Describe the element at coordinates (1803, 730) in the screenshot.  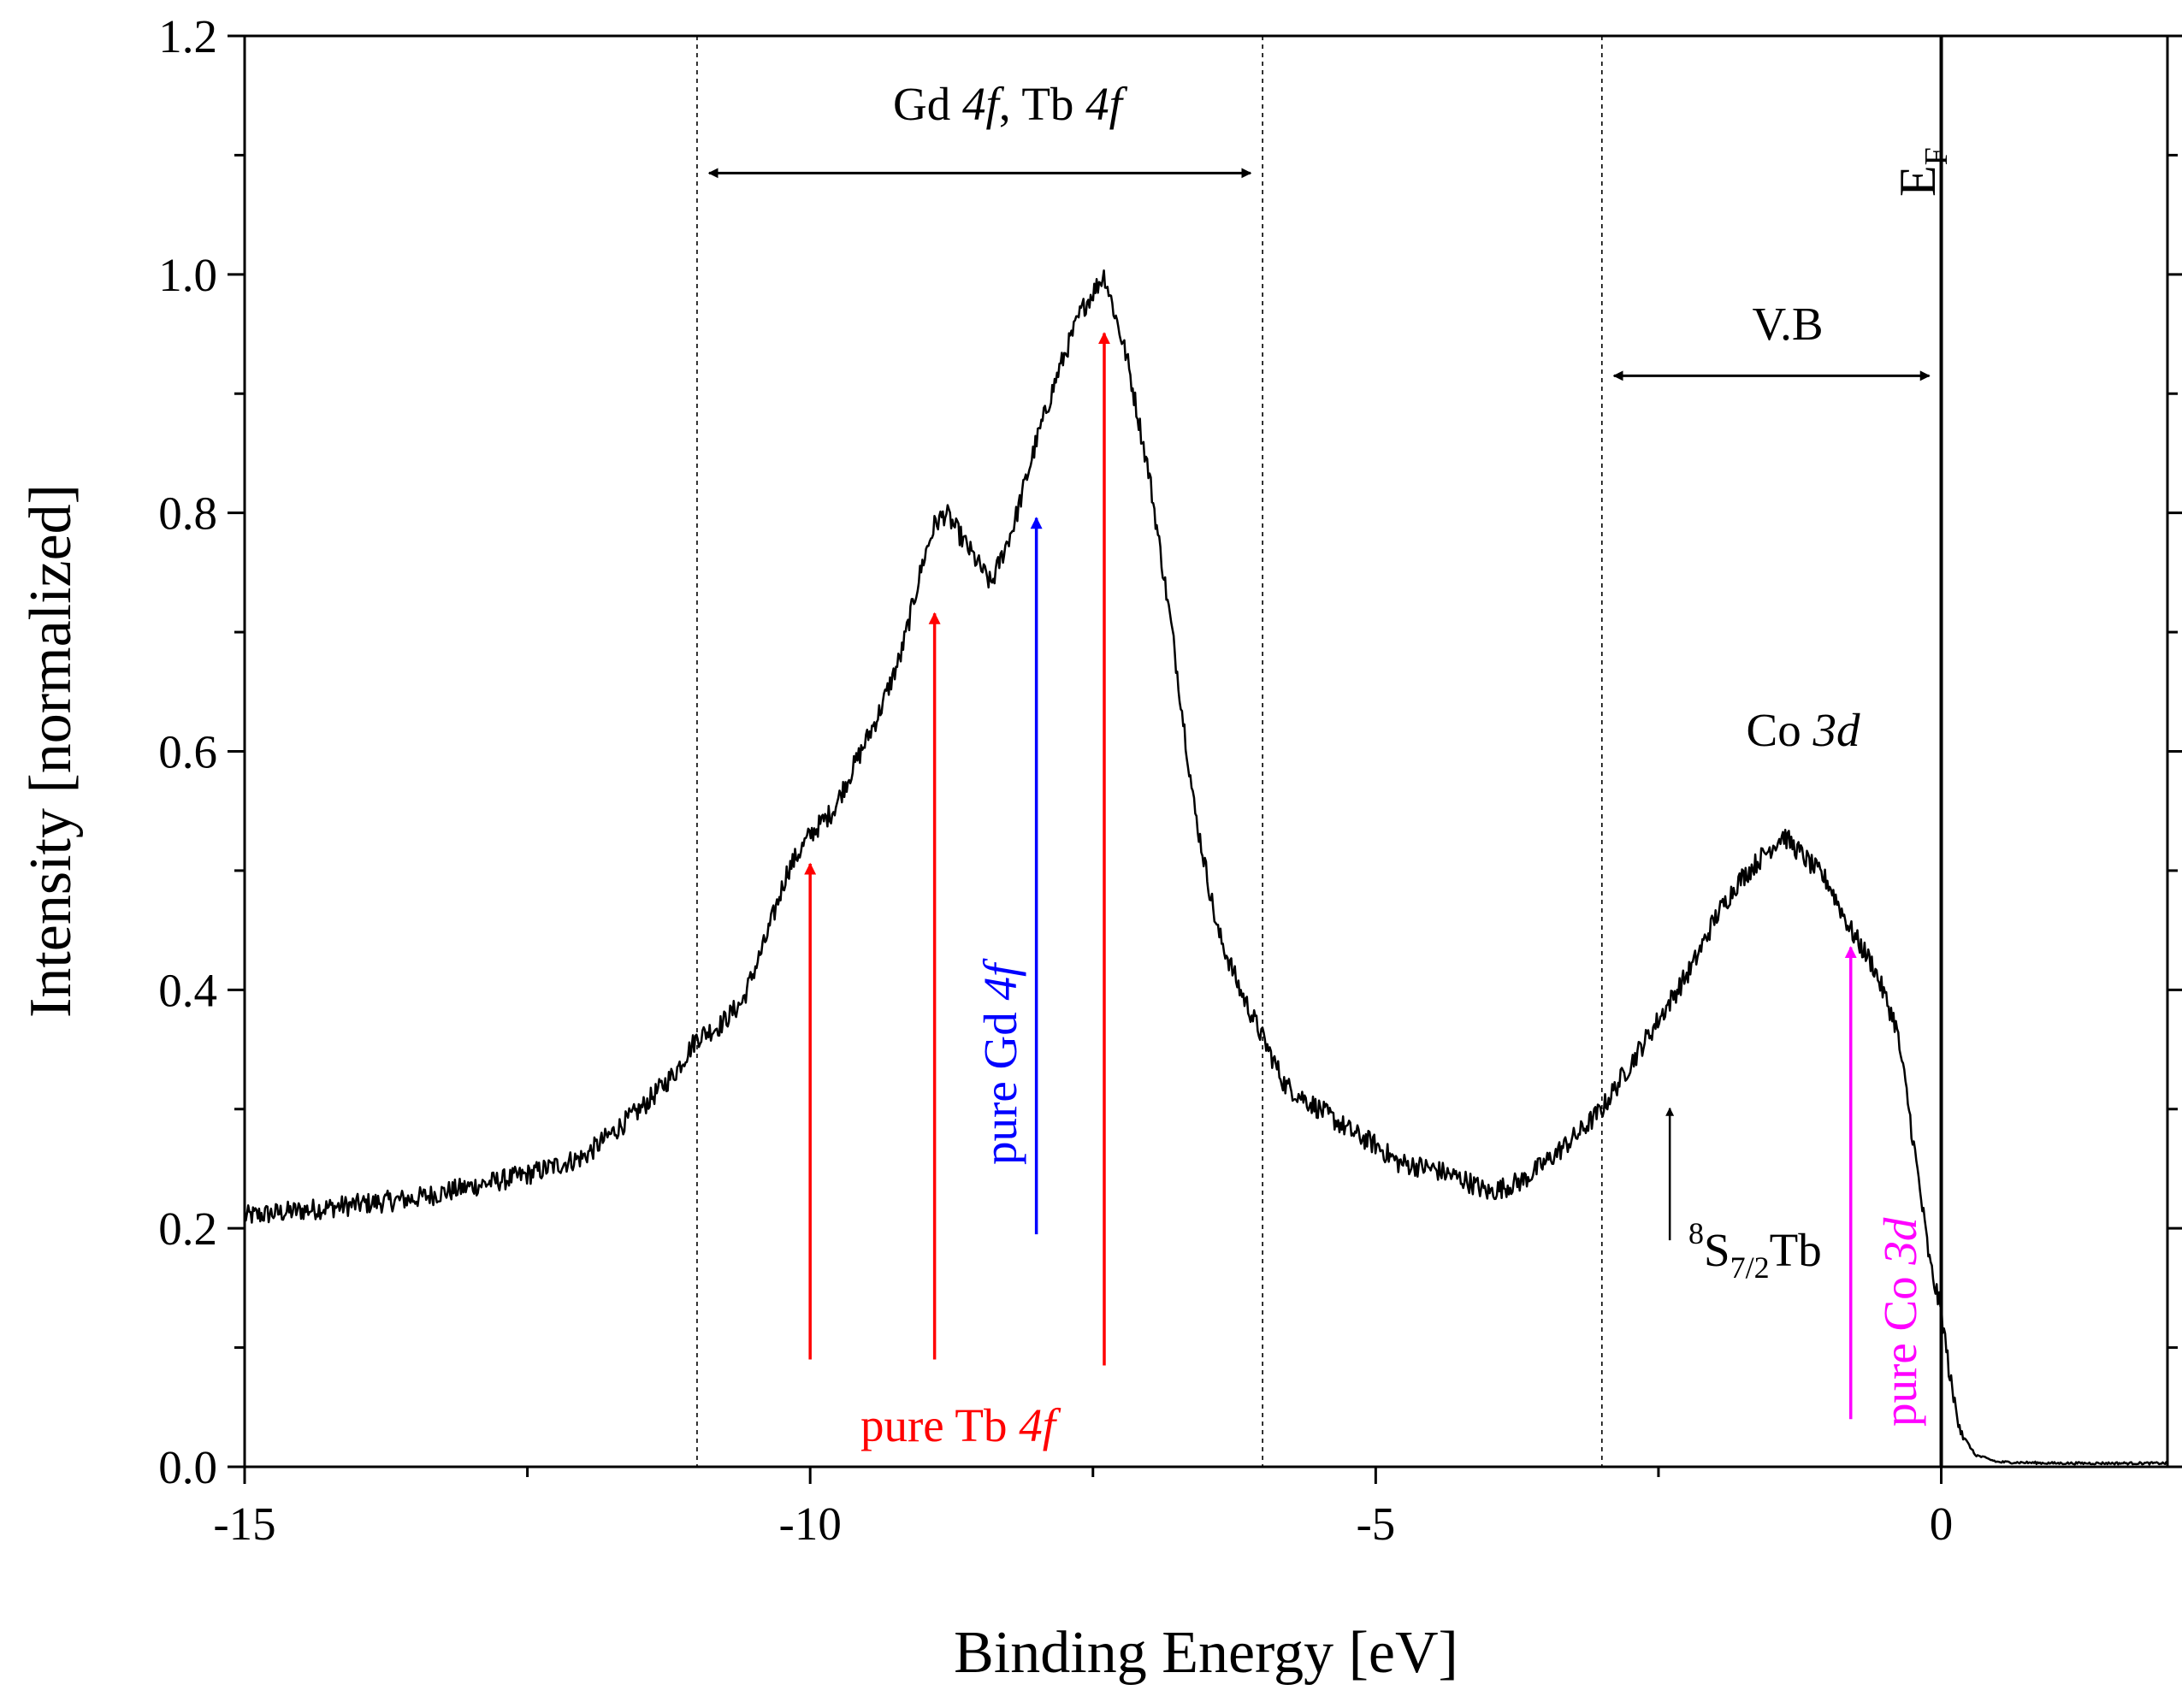
I see `co3d-peak-label: Co 3d` at that location.